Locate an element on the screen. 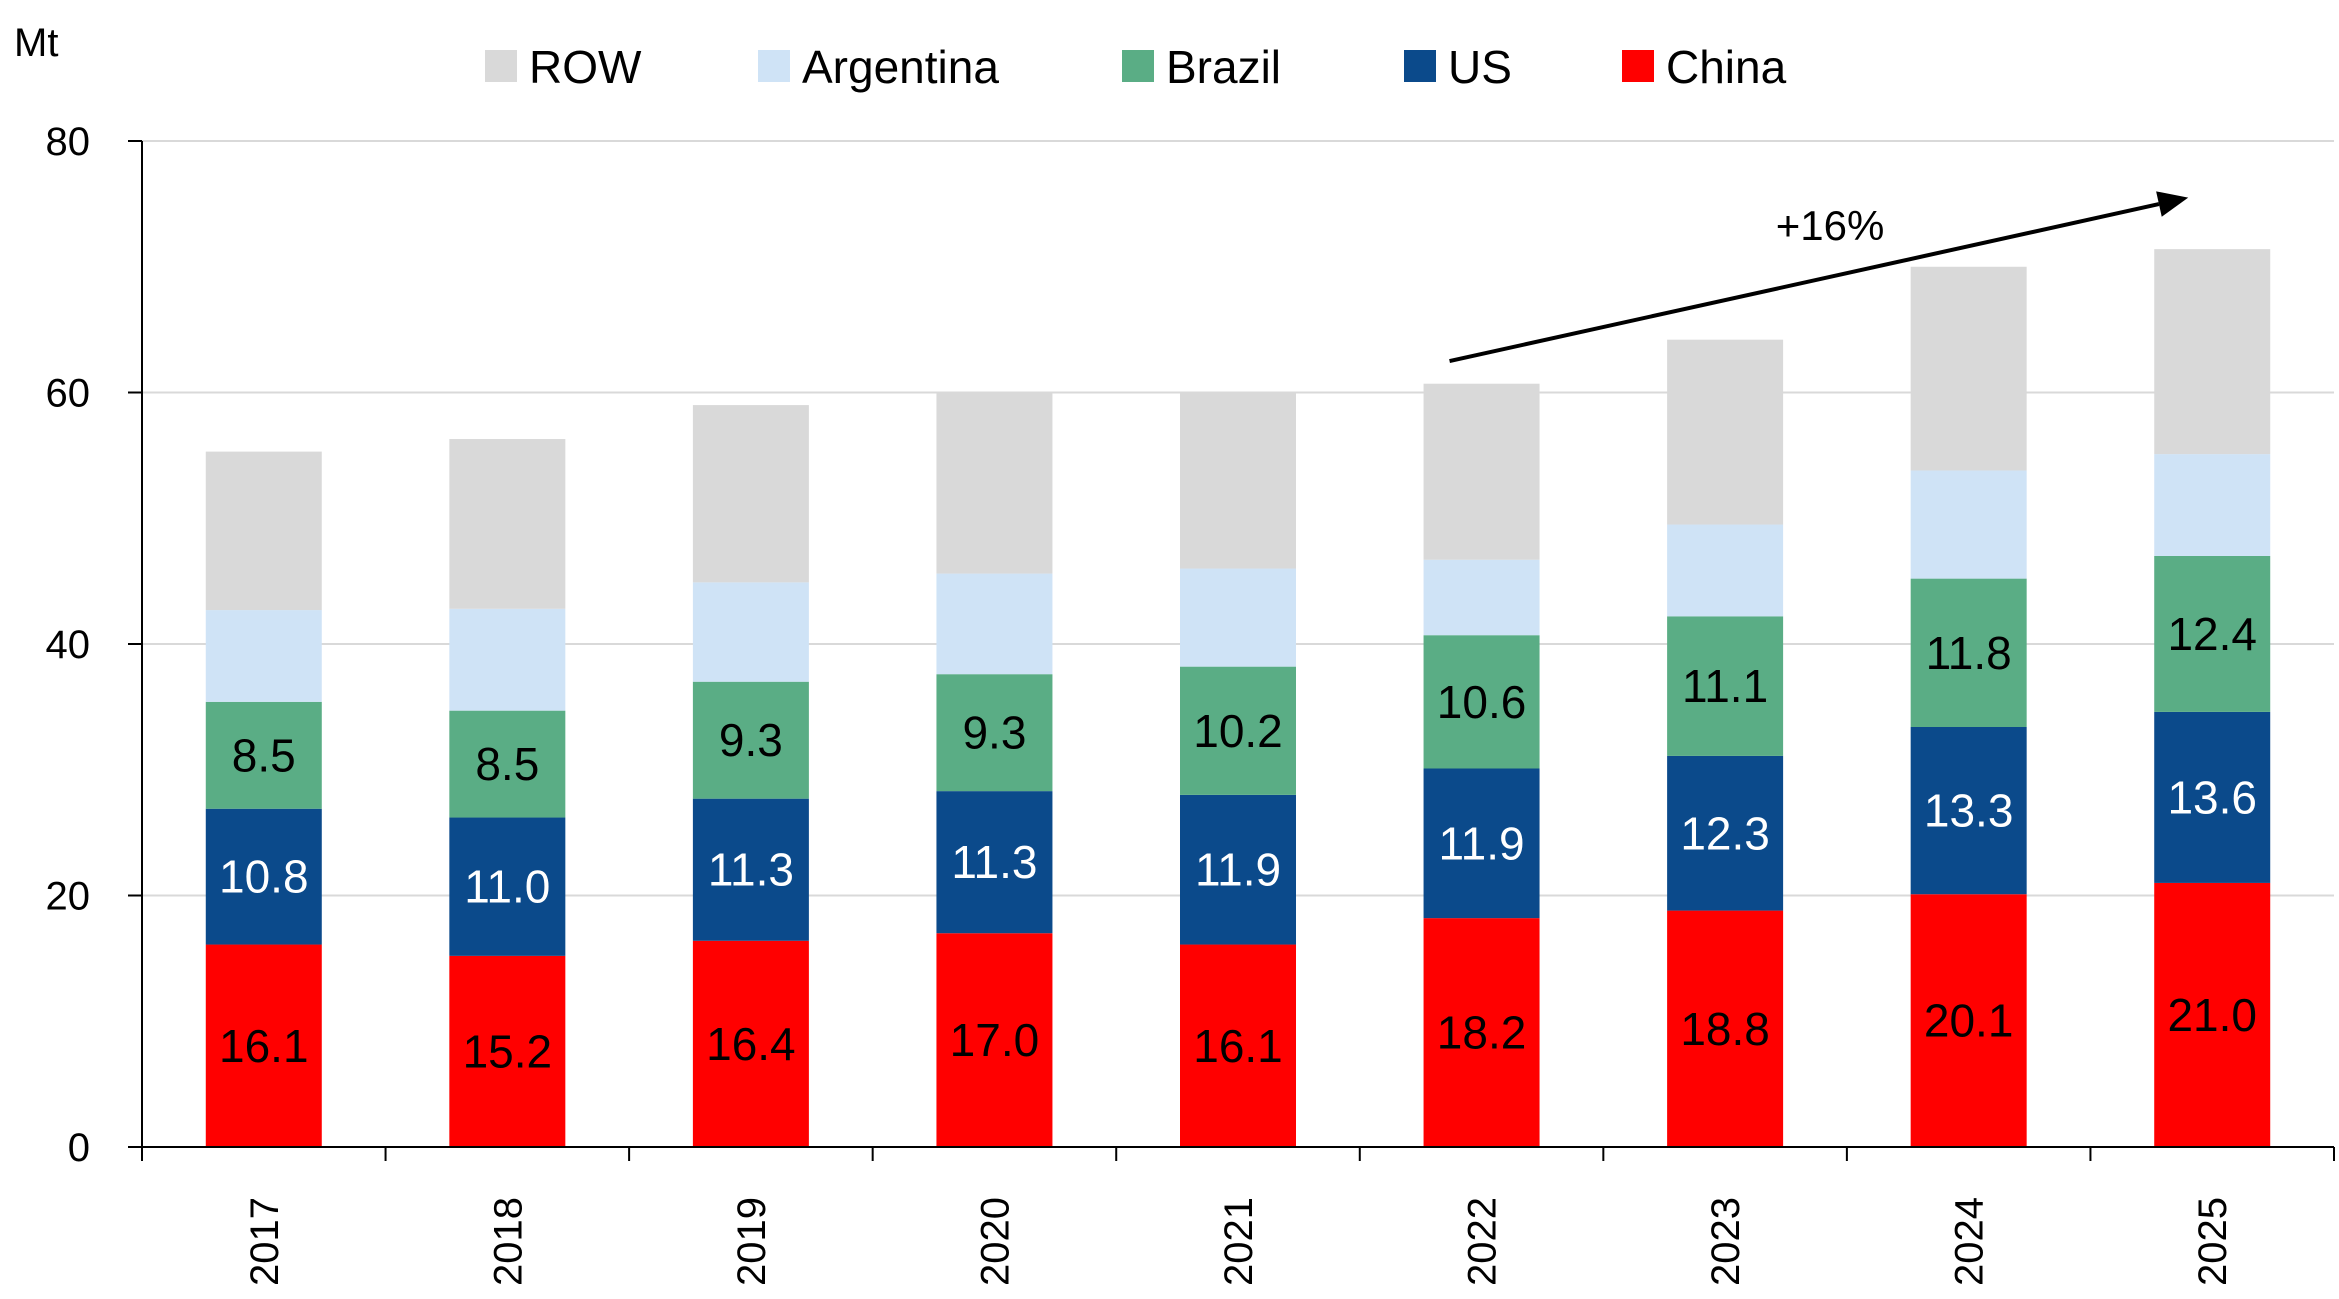  data-label-china-2017: 16.1 is located at coordinates (264, 1046).